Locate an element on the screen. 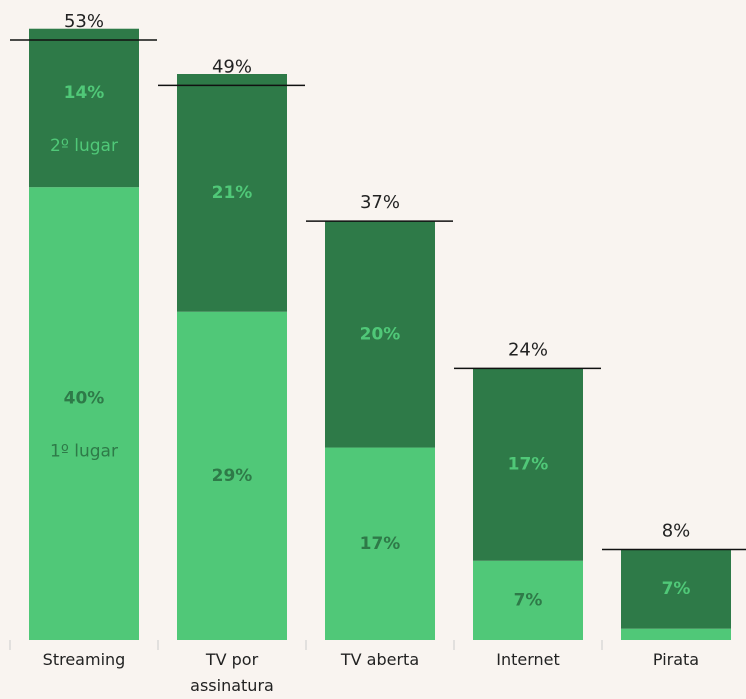 Image resolution: width=746 pixels, height=699 pixels. x-tick-label: TV por assinatura is located at coordinates (232, 672).